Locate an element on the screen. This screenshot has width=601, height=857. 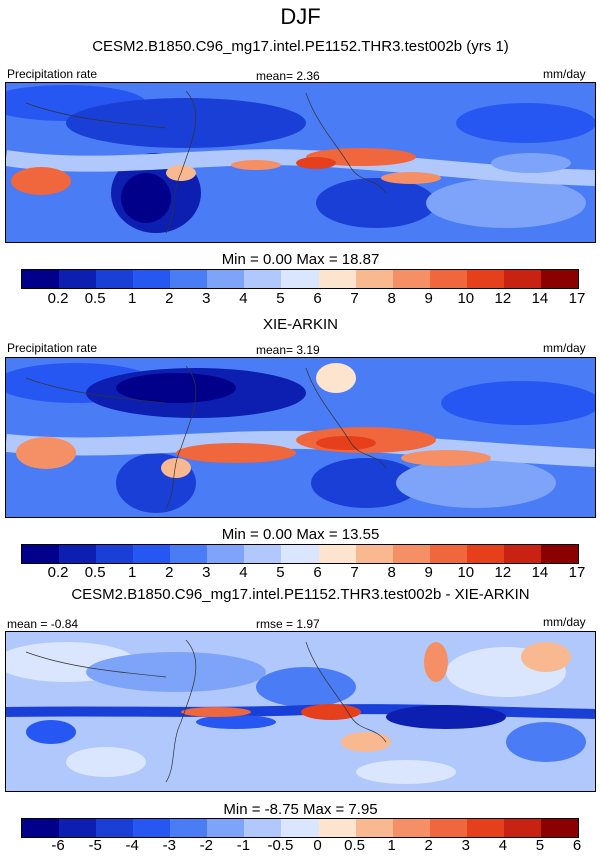
panel-2-colorbar-ticks: 0.2 0.5 1 2 3 4 5 6 7 8 9 10 12 14 17 is located at coordinates (303, 572).